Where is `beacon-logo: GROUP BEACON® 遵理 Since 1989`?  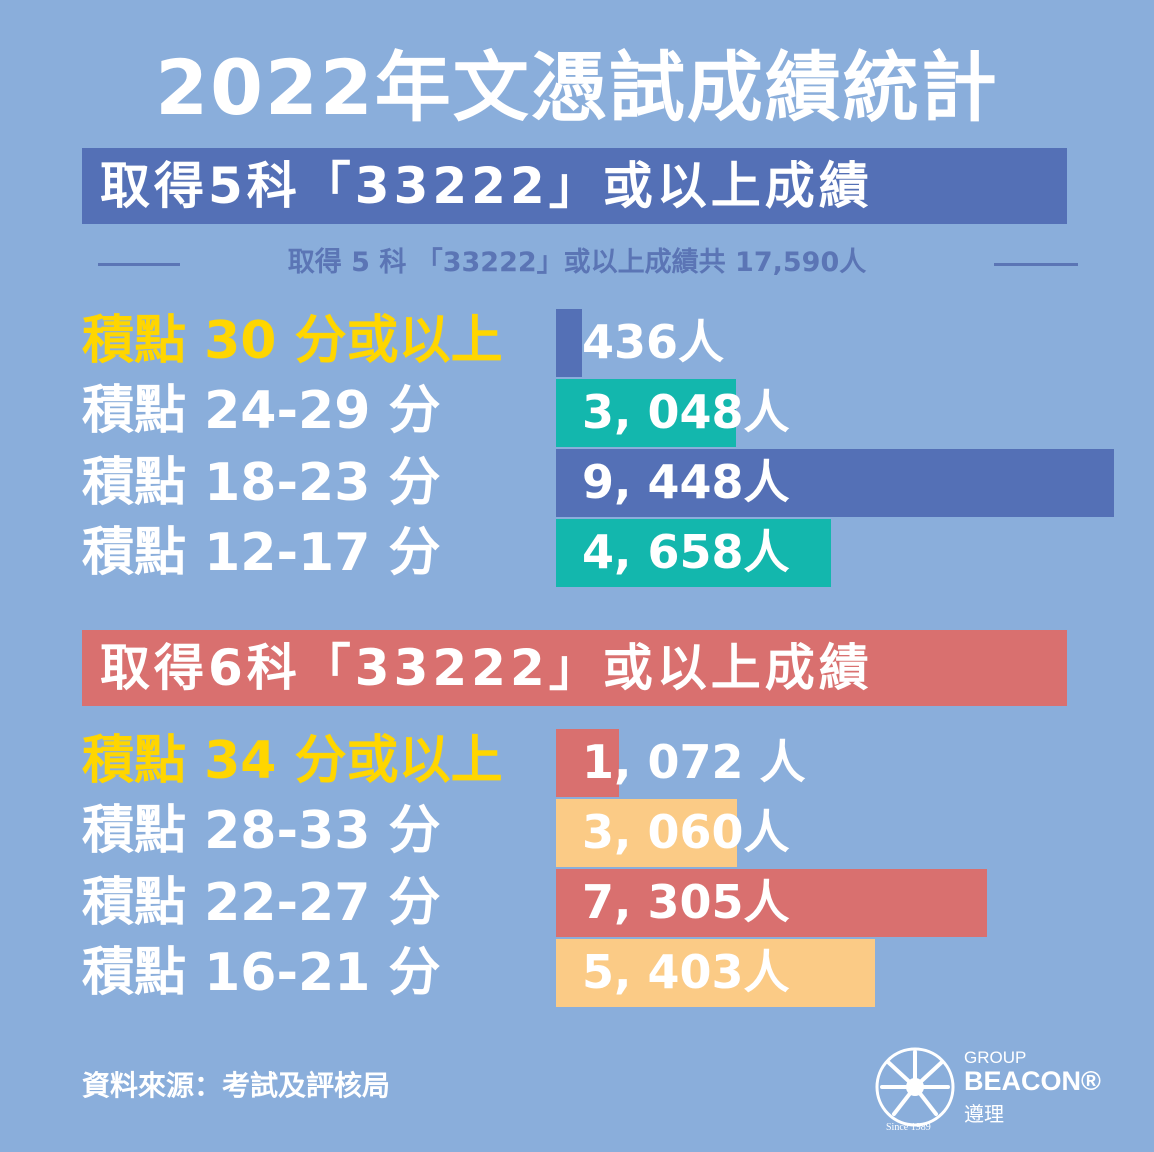
beacon-logo: GROUP BEACON® 遵理 Since 1989 is located at coordinates (992, 1090).